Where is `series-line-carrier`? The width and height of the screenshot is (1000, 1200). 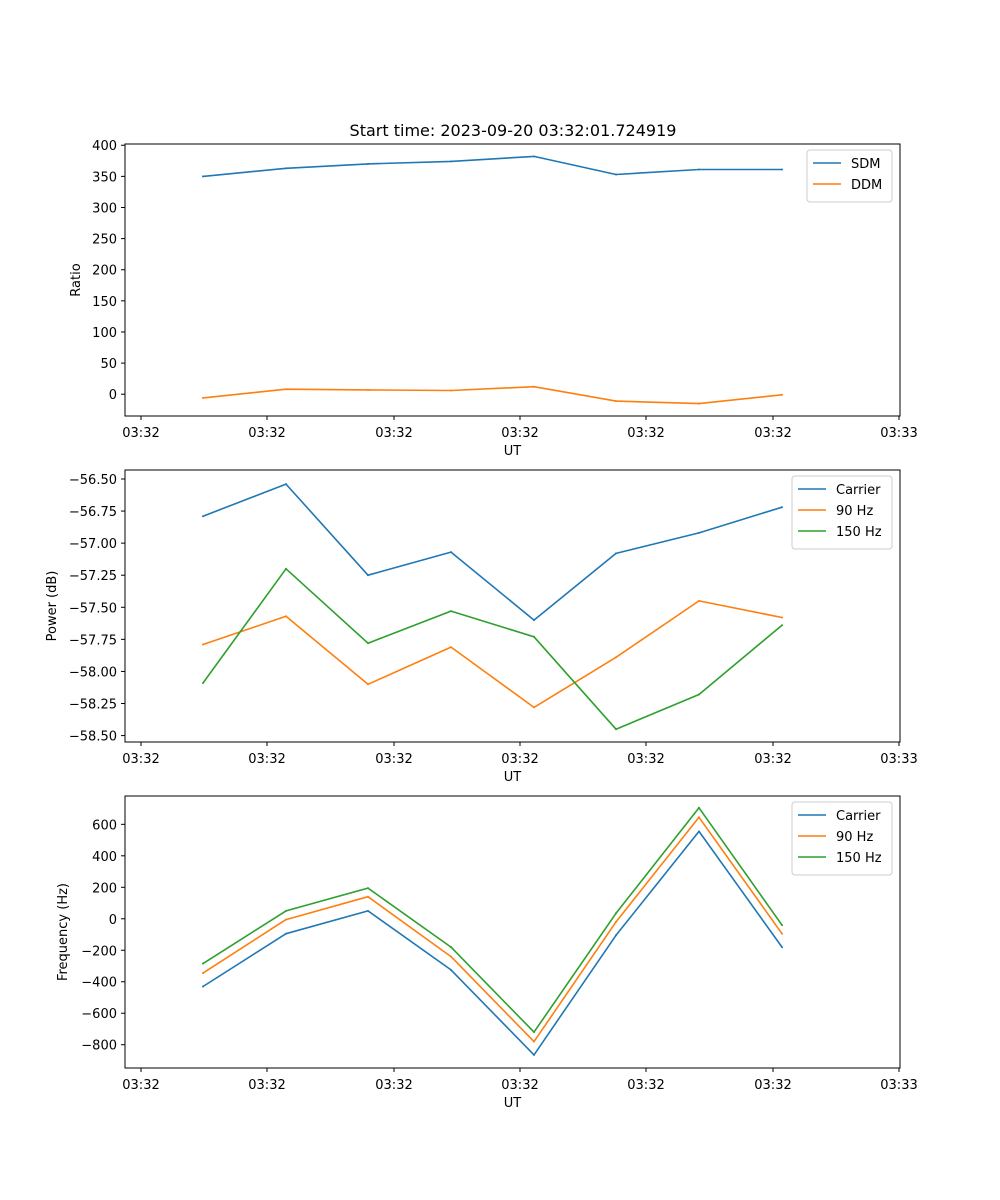 series-line-carrier is located at coordinates (492, 552).